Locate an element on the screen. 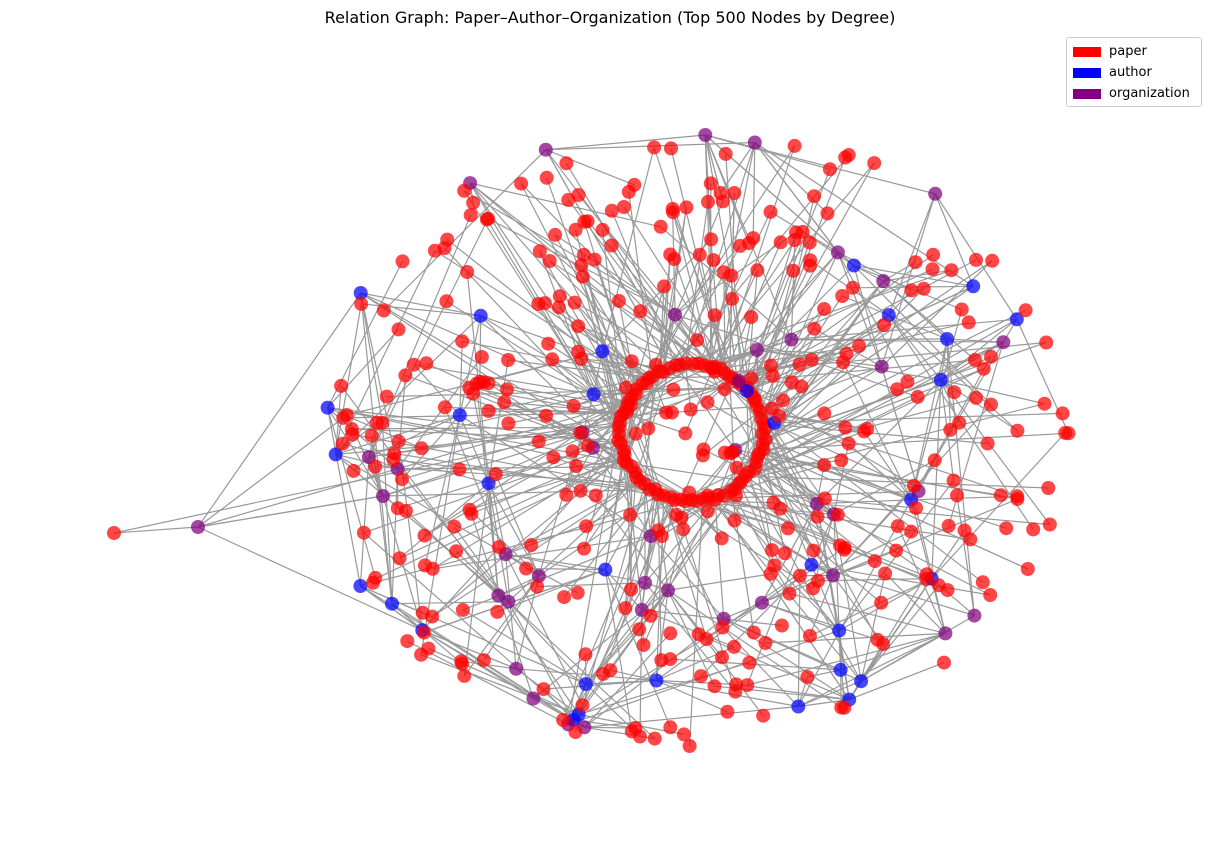 This screenshot has height=842, width=1220. legend: paper author organization is located at coordinates (1134, 72).